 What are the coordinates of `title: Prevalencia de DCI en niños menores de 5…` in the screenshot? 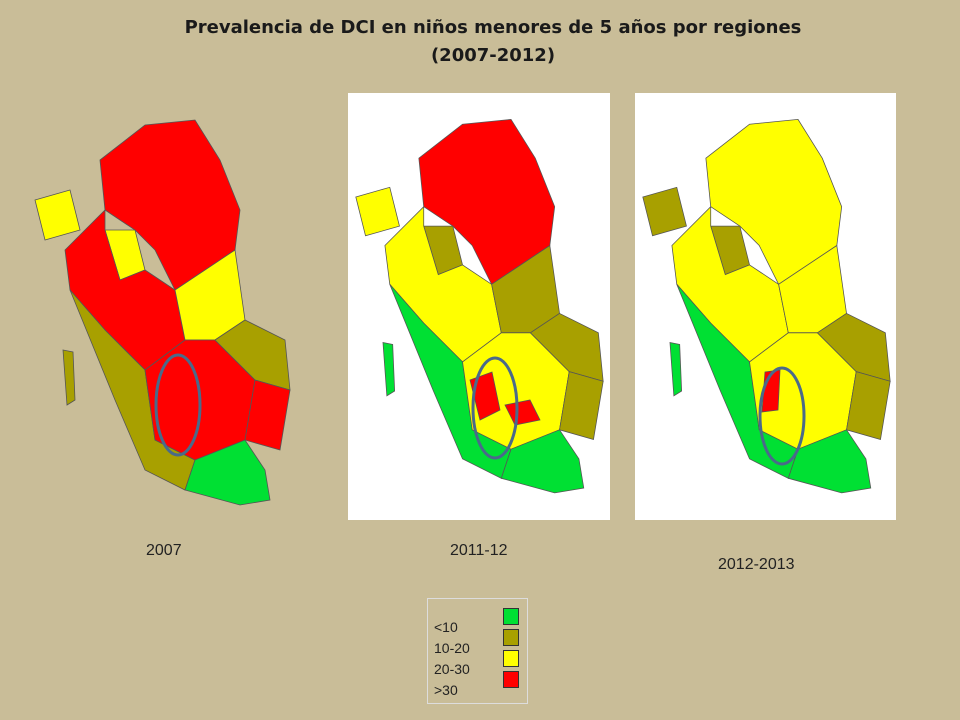 It's located at (493, 27).